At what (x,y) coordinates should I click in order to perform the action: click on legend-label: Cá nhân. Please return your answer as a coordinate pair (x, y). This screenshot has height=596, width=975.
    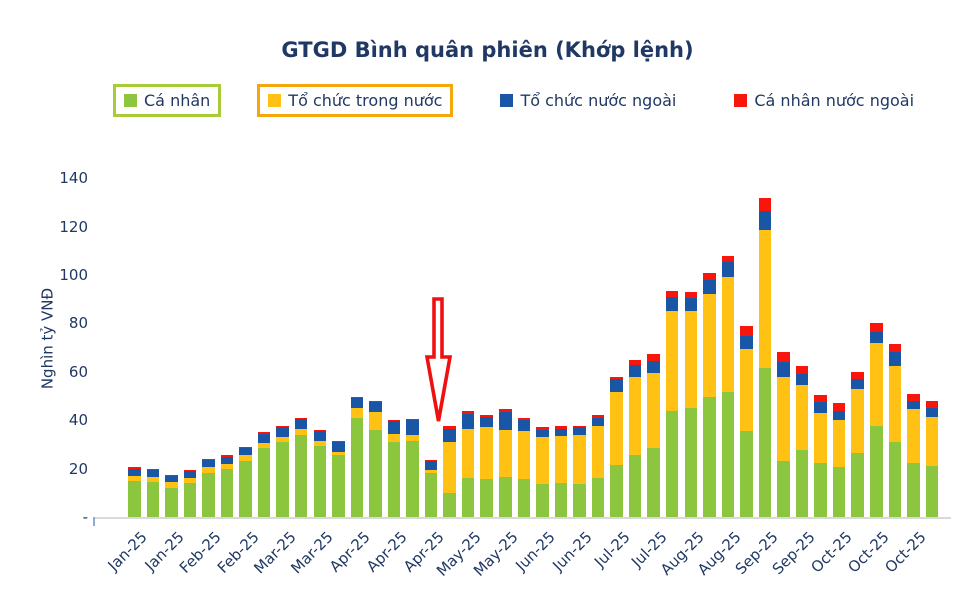
    Looking at the image, I should click on (177, 100).